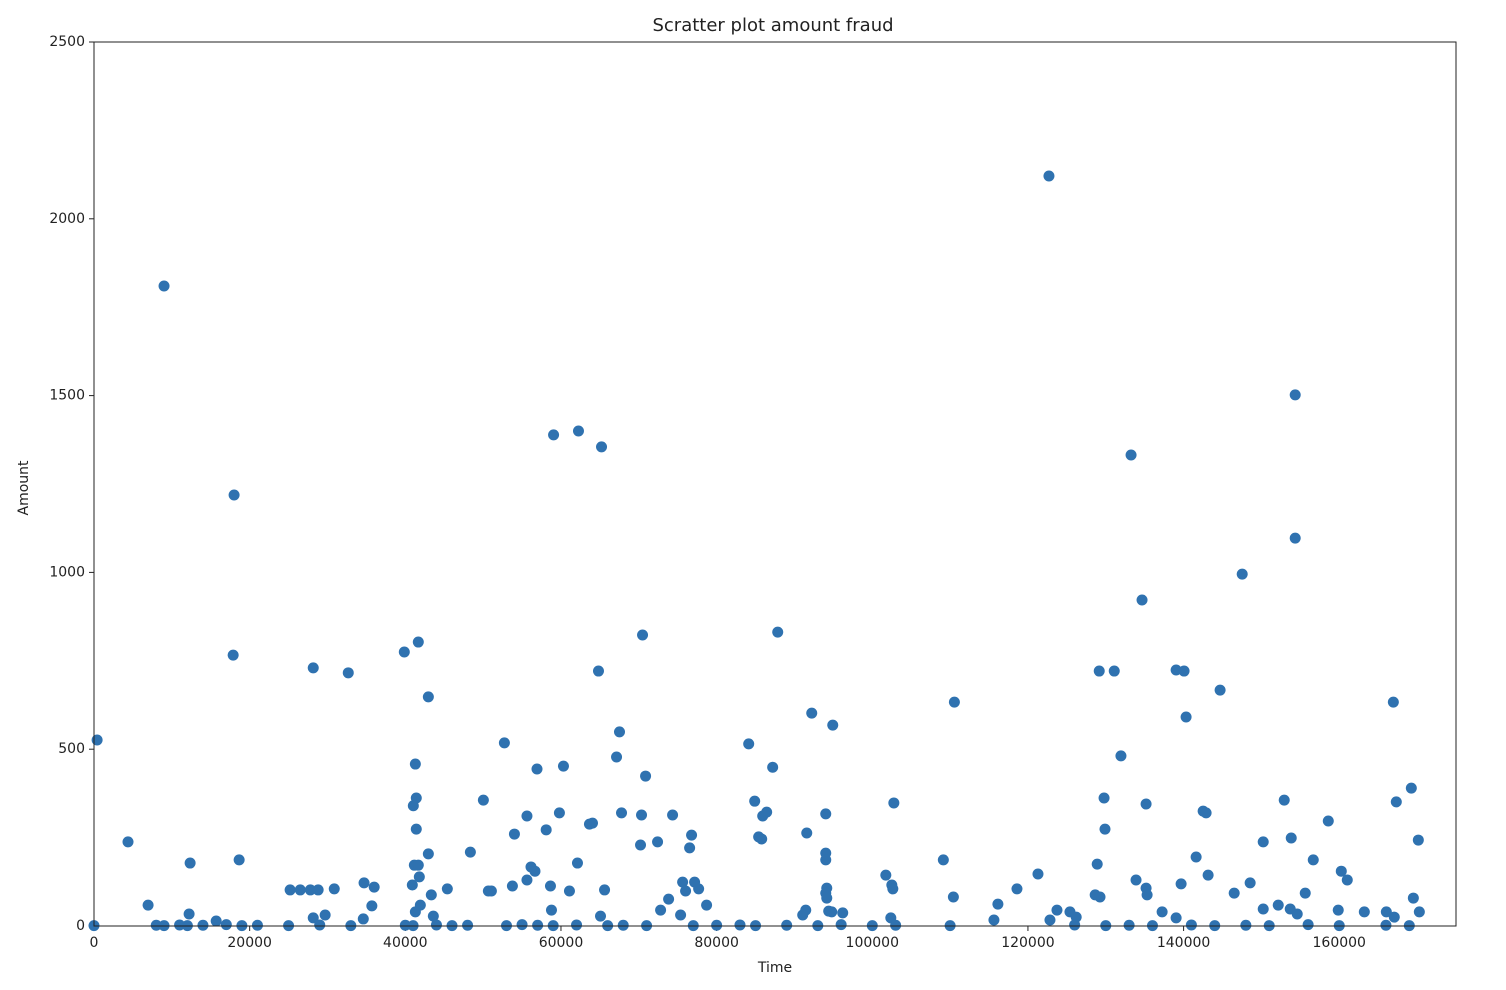 The width and height of the screenshot is (1506, 990). I want to click on y-tick-label: 2500, so click(67, 42).